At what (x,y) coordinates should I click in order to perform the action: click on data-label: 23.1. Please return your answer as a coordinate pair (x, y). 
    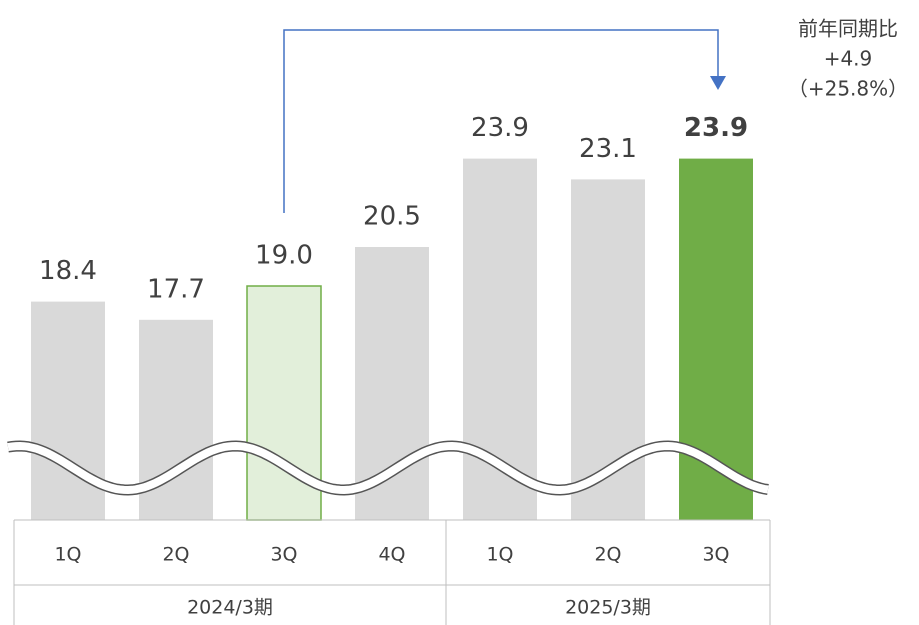
    Looking at the image, I should click on (608, 149).